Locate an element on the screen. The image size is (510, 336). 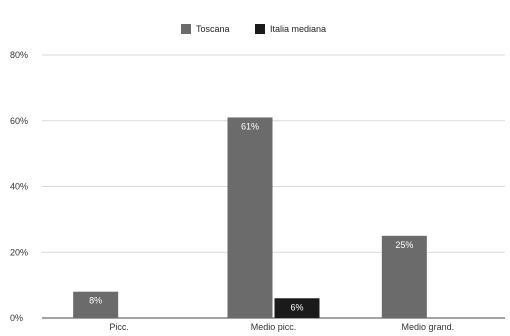
x-tick-label: Medio picc. is located at coordinates (274, 327).